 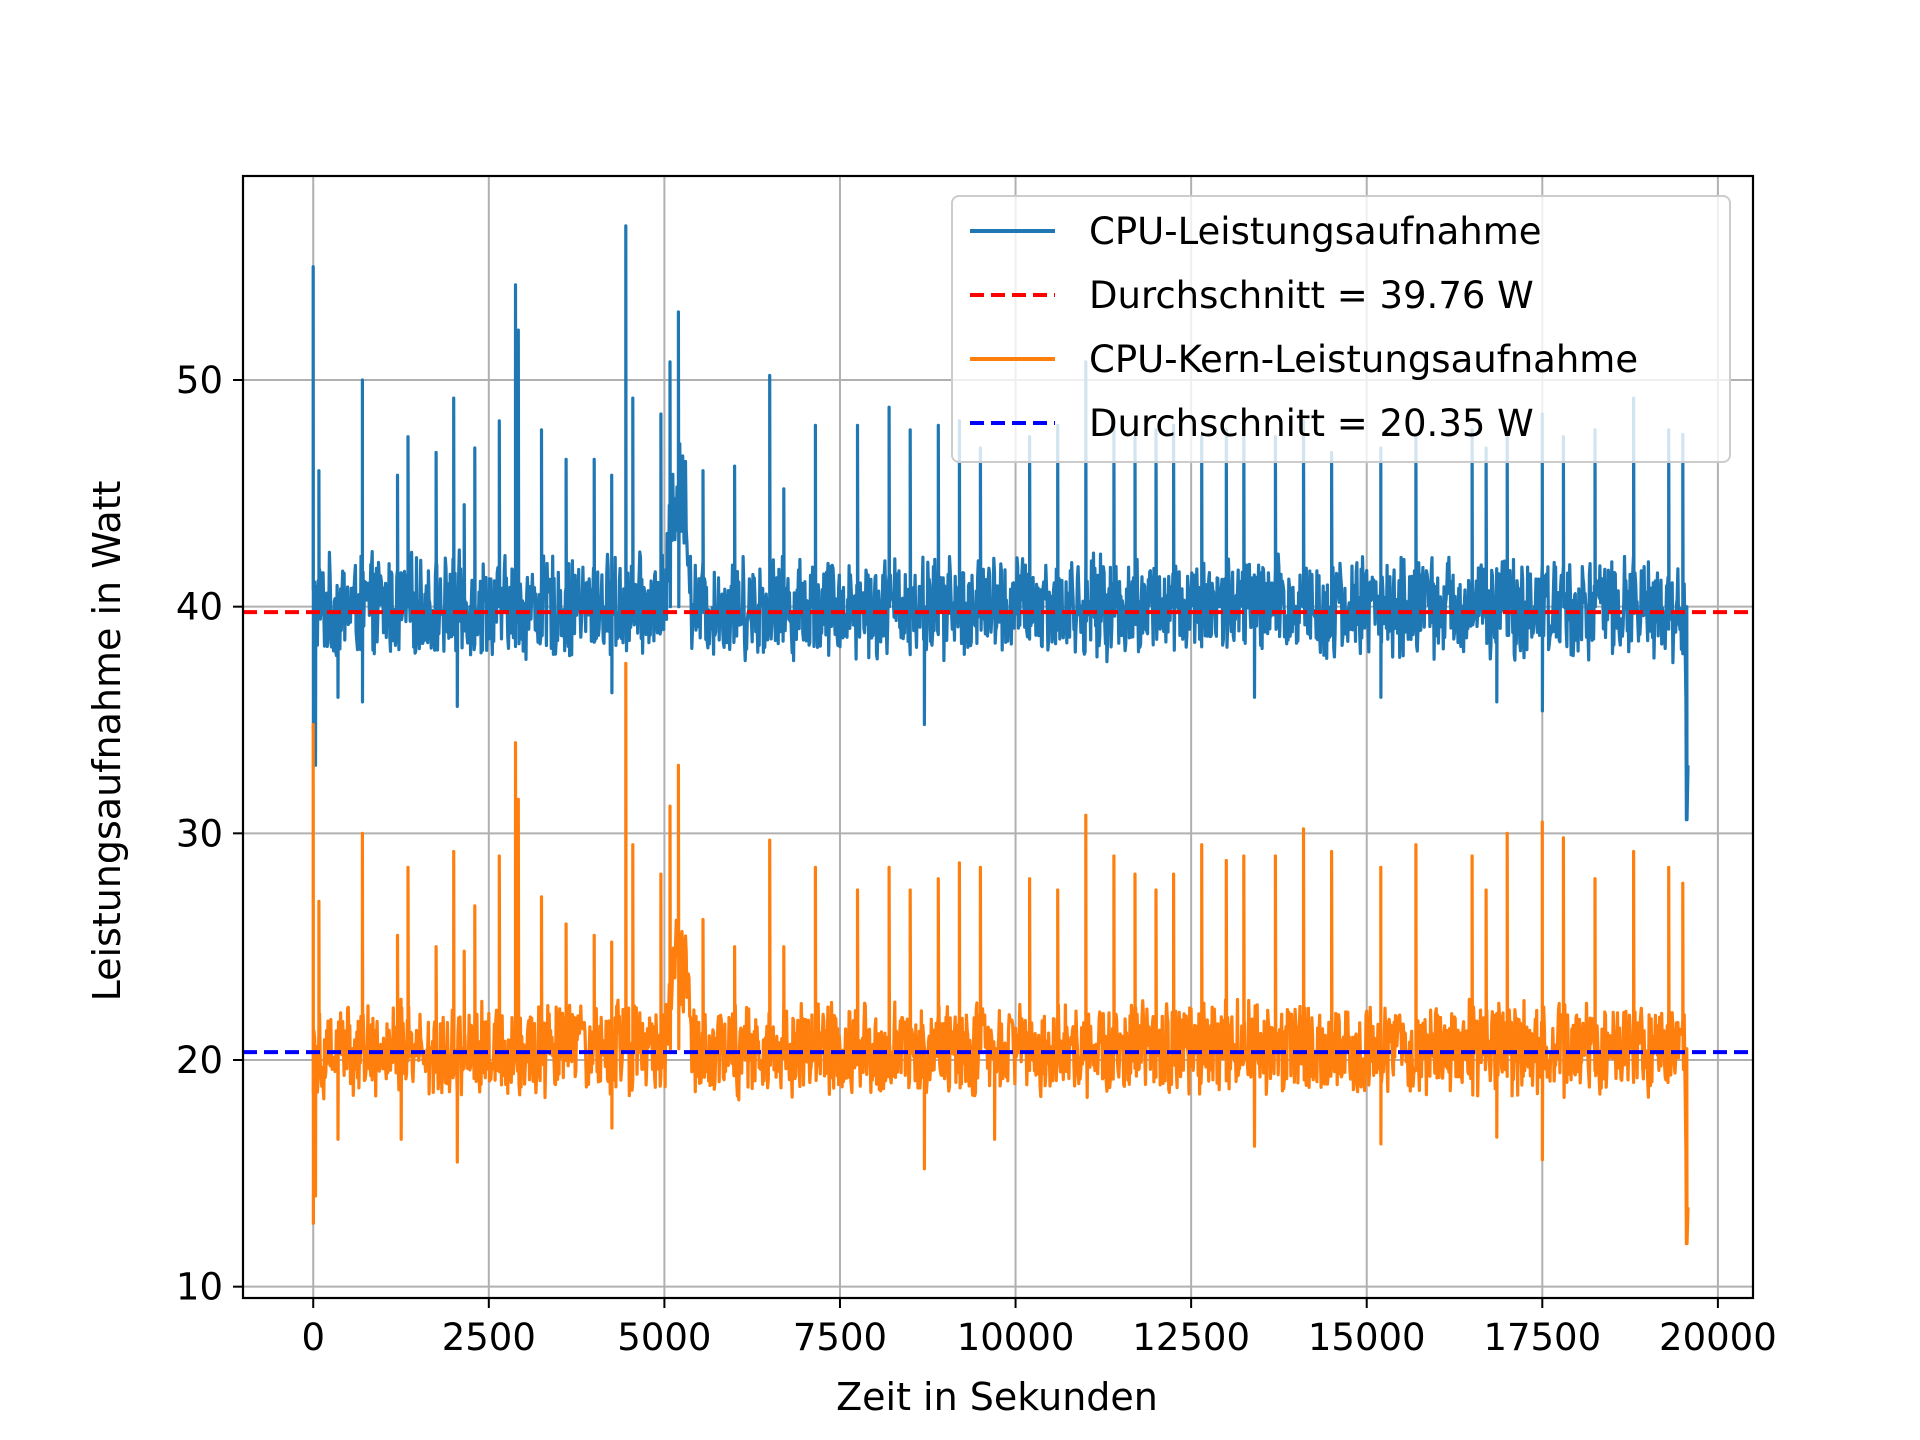 What do you see at coordinates (1367, 1337) in the screenshot?
I see `x-tick-label: 15000` at bounding box center [1367, 1337].